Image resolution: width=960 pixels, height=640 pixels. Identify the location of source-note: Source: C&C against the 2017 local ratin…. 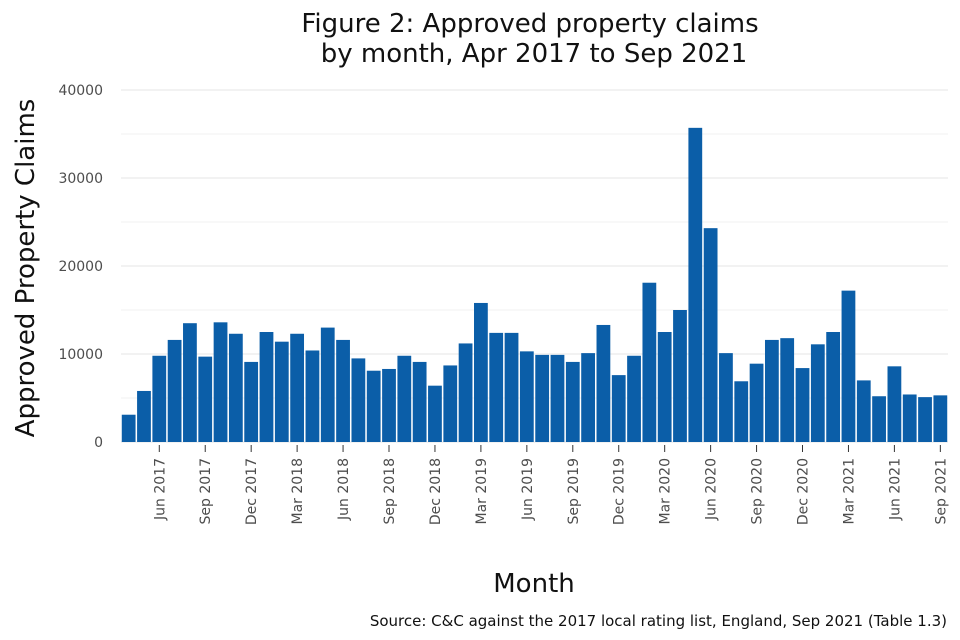
(658, 621).